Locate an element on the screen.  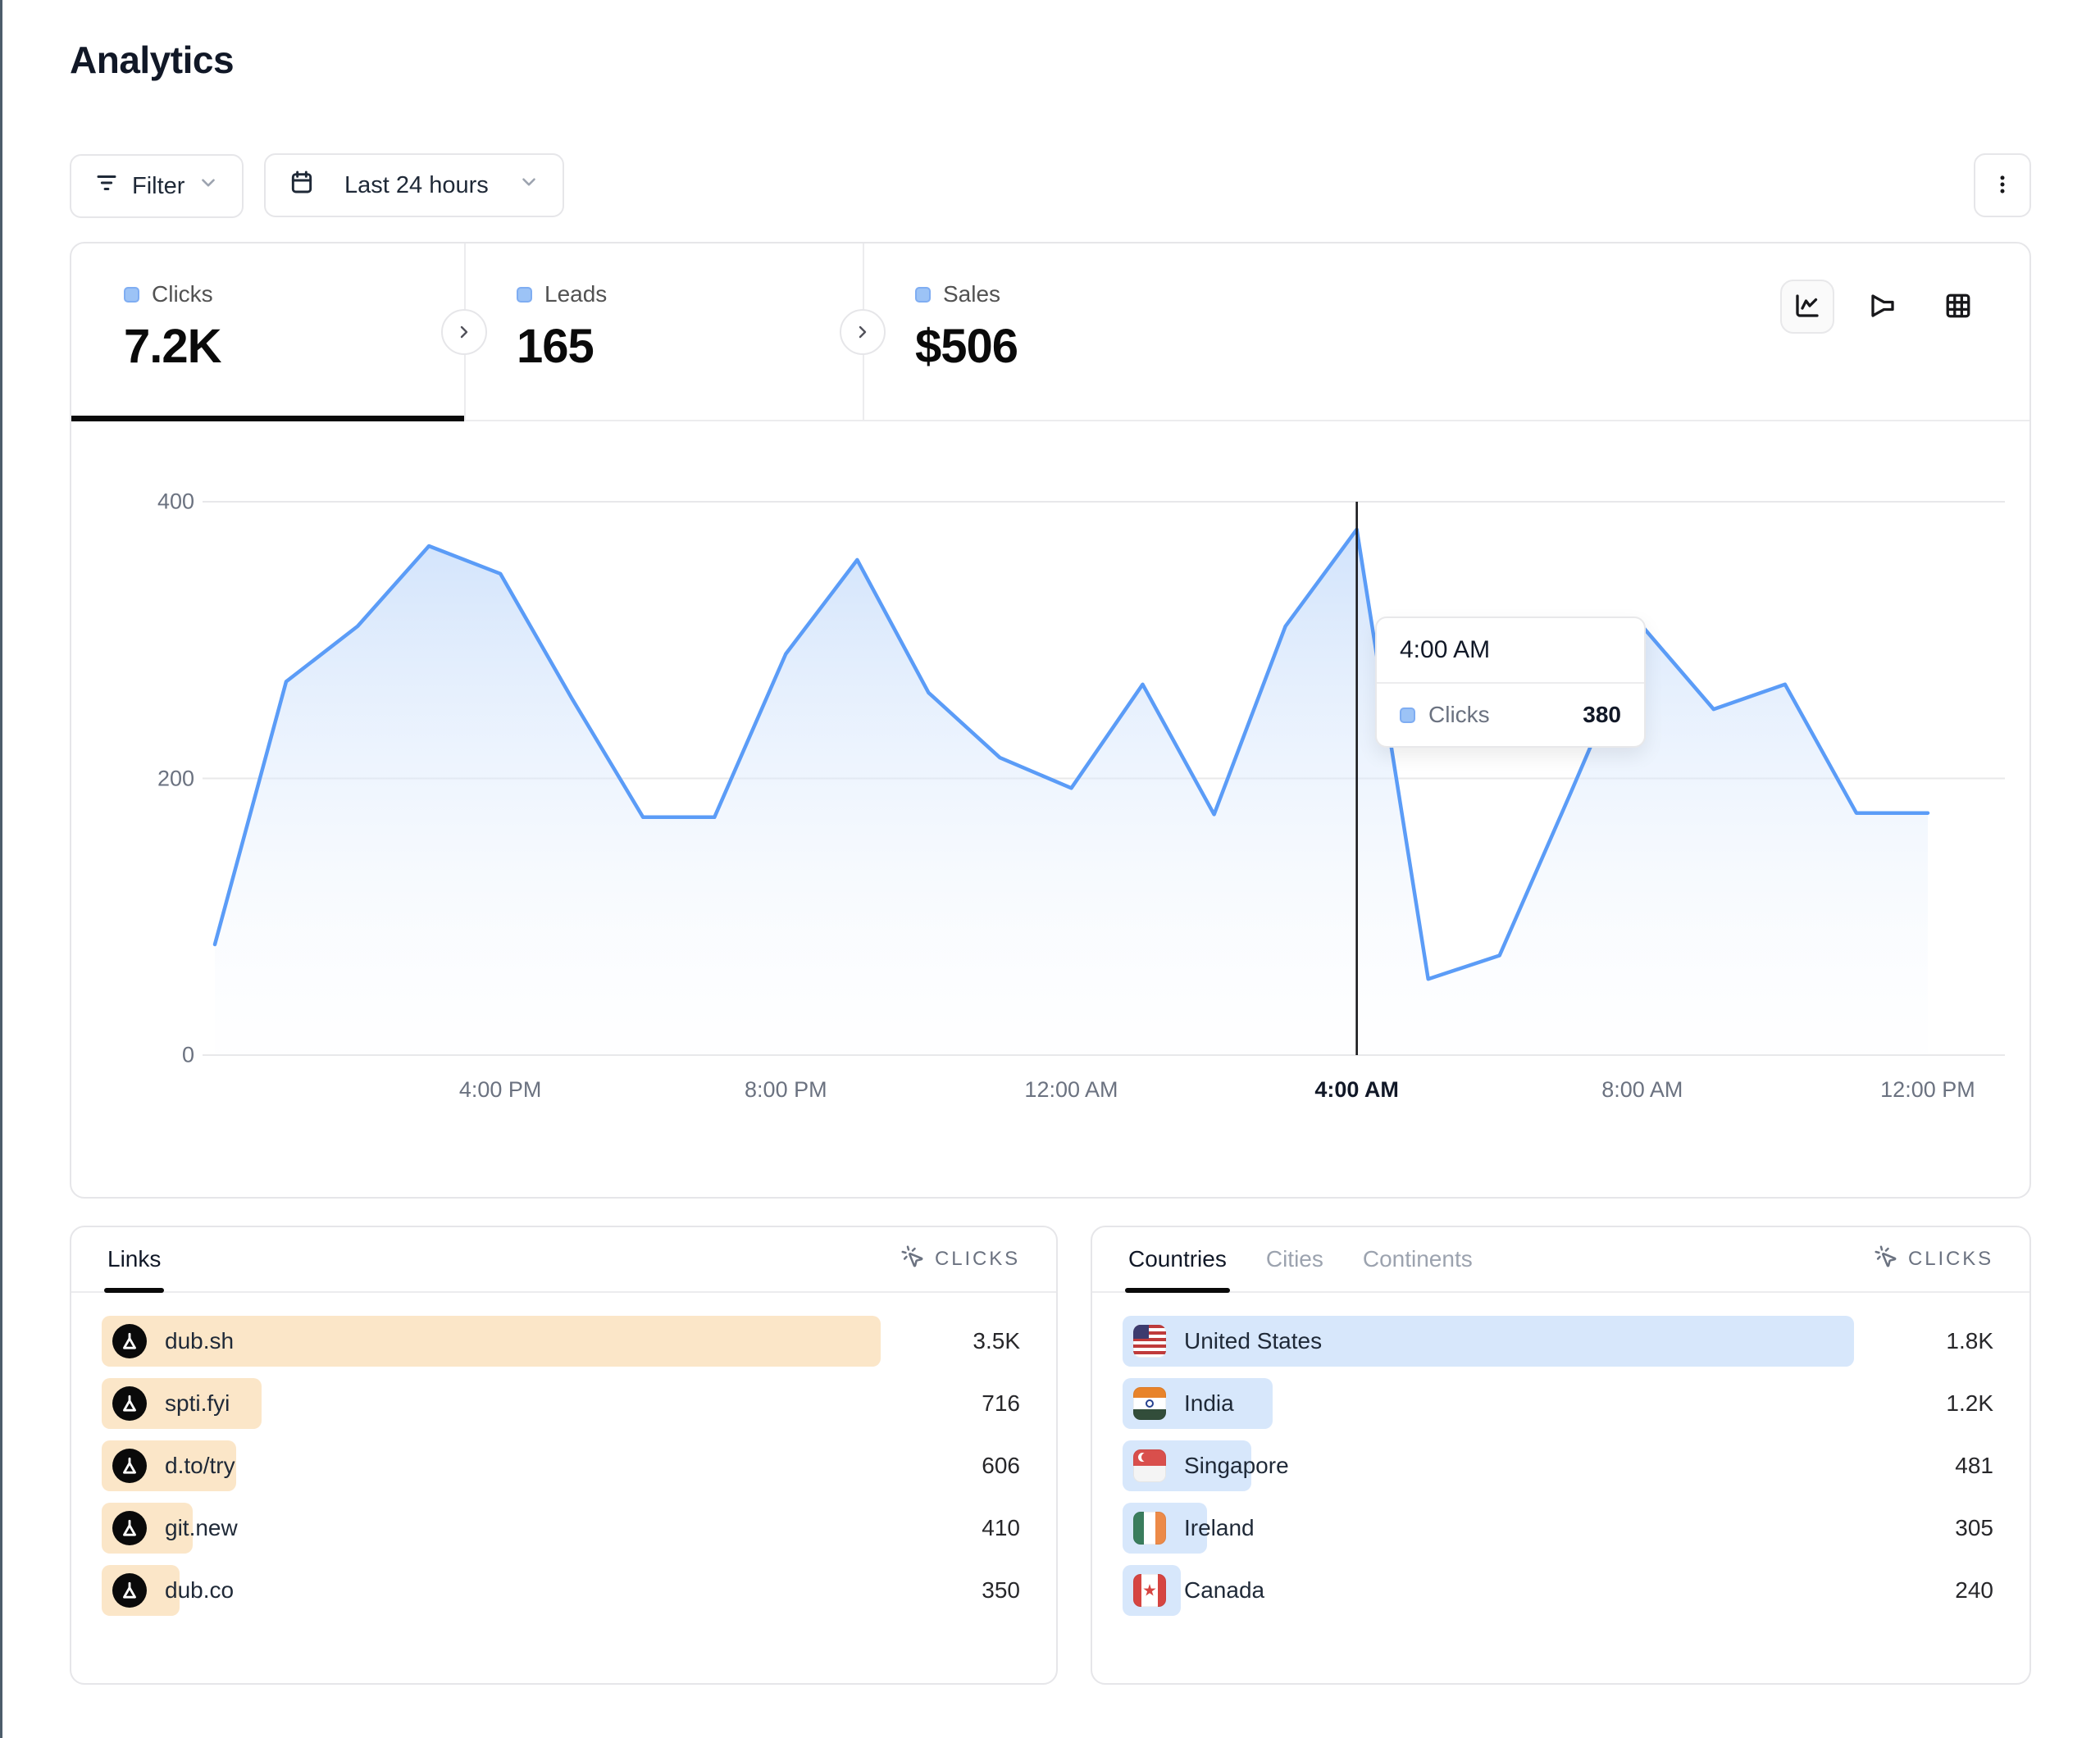
filter-button: Filter is located at coordinates (157, 186).